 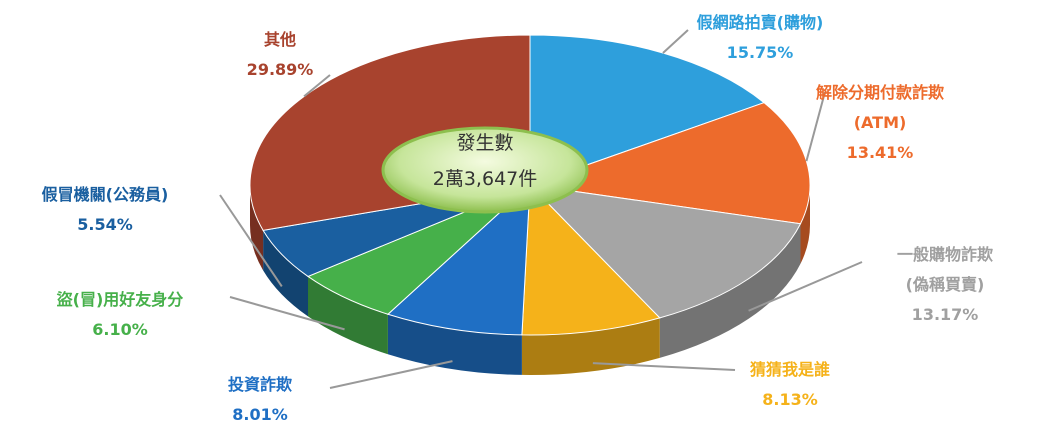 What do you see at coordinates (790, 399) in the screenshot?
I see `value-label: 8.13%` at bounding box center [790, 399].